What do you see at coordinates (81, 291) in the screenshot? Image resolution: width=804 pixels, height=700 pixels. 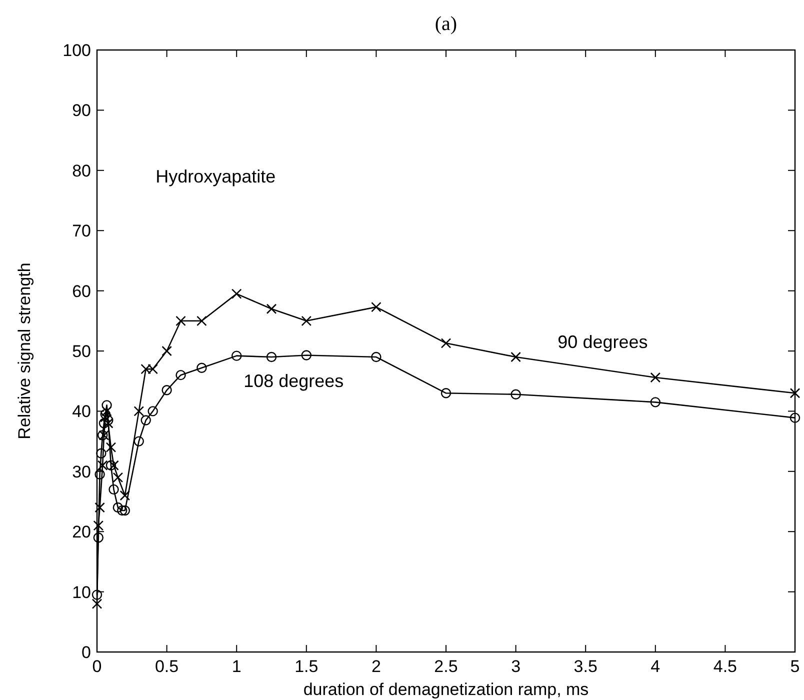 I see `y-tick-label: 60` at bounding box center [81, 291].